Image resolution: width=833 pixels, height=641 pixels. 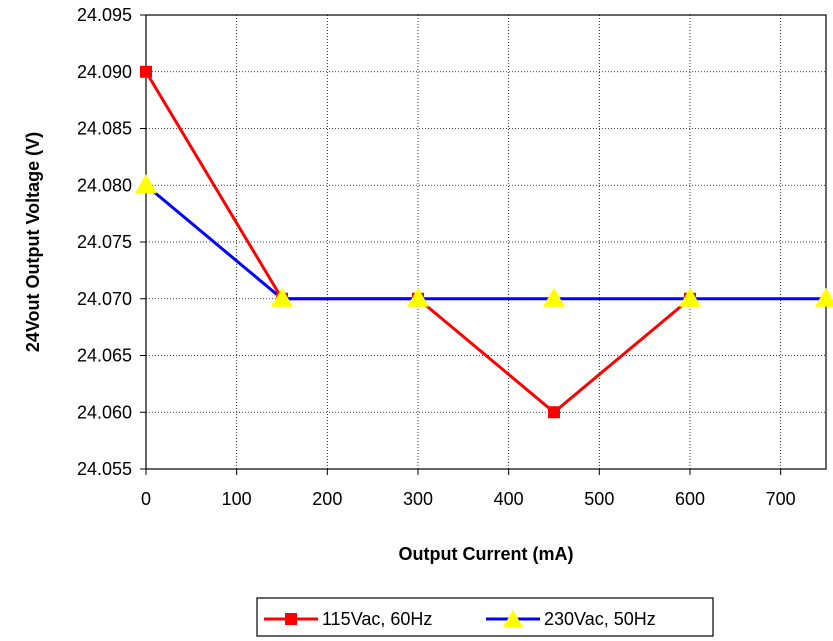 I want to click on y-tick-label: 24.075, so click(x=104, y=242).